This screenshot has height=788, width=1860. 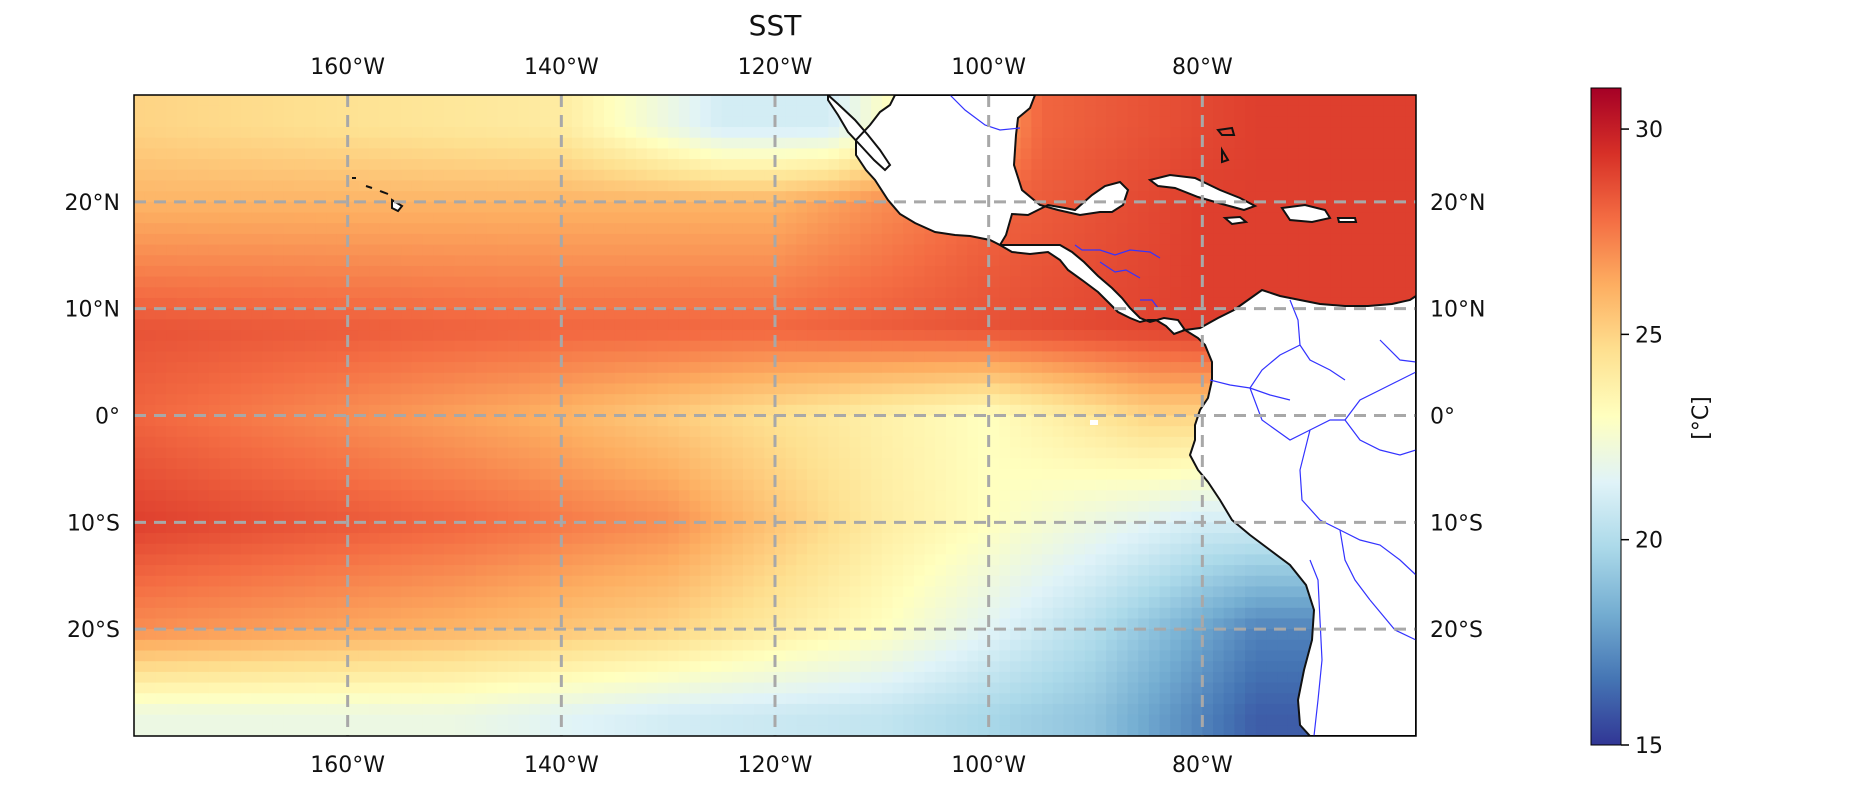 I want to click on land-hawaii, so click(x=378, y=195).